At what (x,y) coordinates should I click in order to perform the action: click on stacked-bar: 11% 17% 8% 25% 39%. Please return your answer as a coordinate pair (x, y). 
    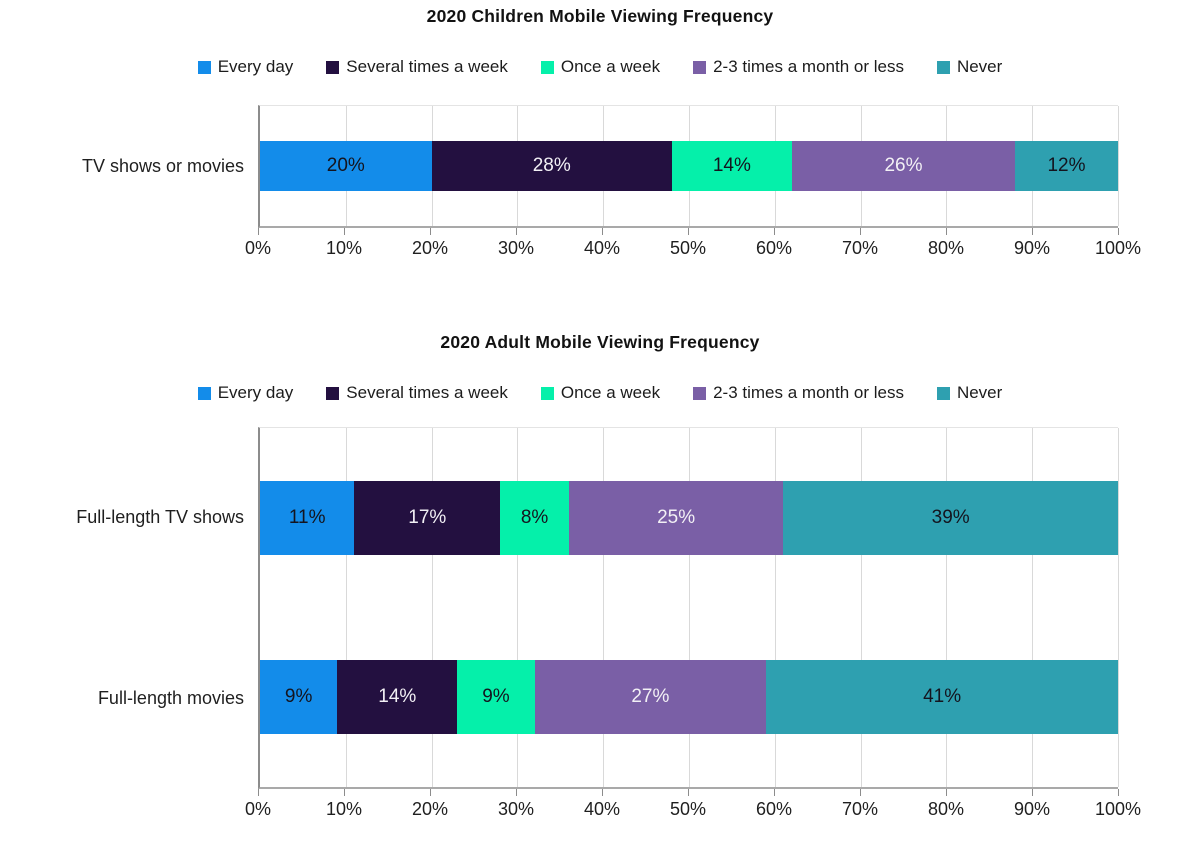
    Looking at the image, I should click on (689, 517).